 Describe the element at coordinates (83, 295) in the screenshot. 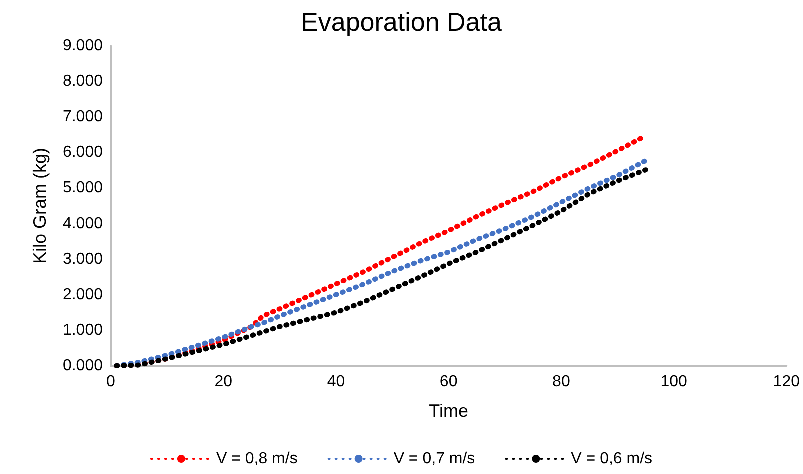

I see `y-tick-label: 2.000` at that location.